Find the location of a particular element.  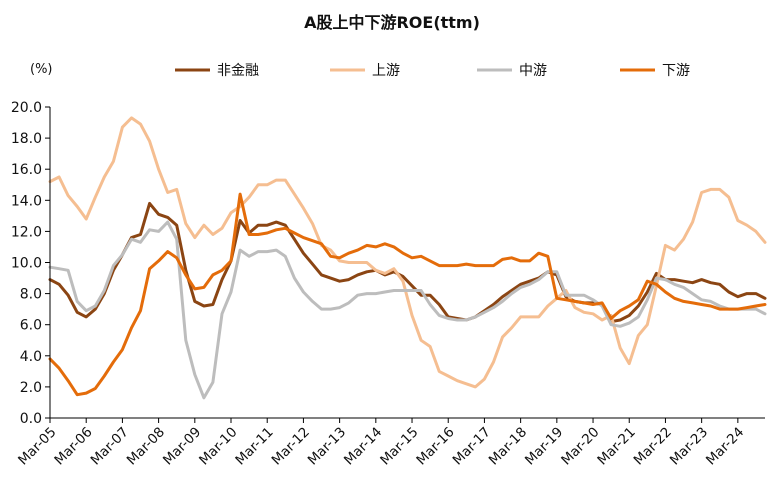

x-tick-label: Mar-06 is located at coordinates (73, 446).